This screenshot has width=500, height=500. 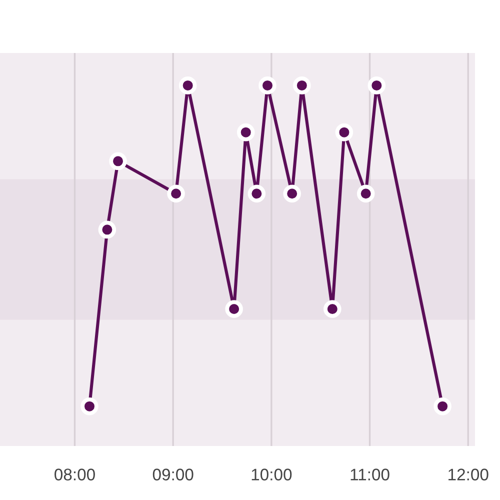 What do you see at coordinates (370, 474) in the screenshot?
I see `x-tick-label: 11:00` at bounding box center [370, 474].